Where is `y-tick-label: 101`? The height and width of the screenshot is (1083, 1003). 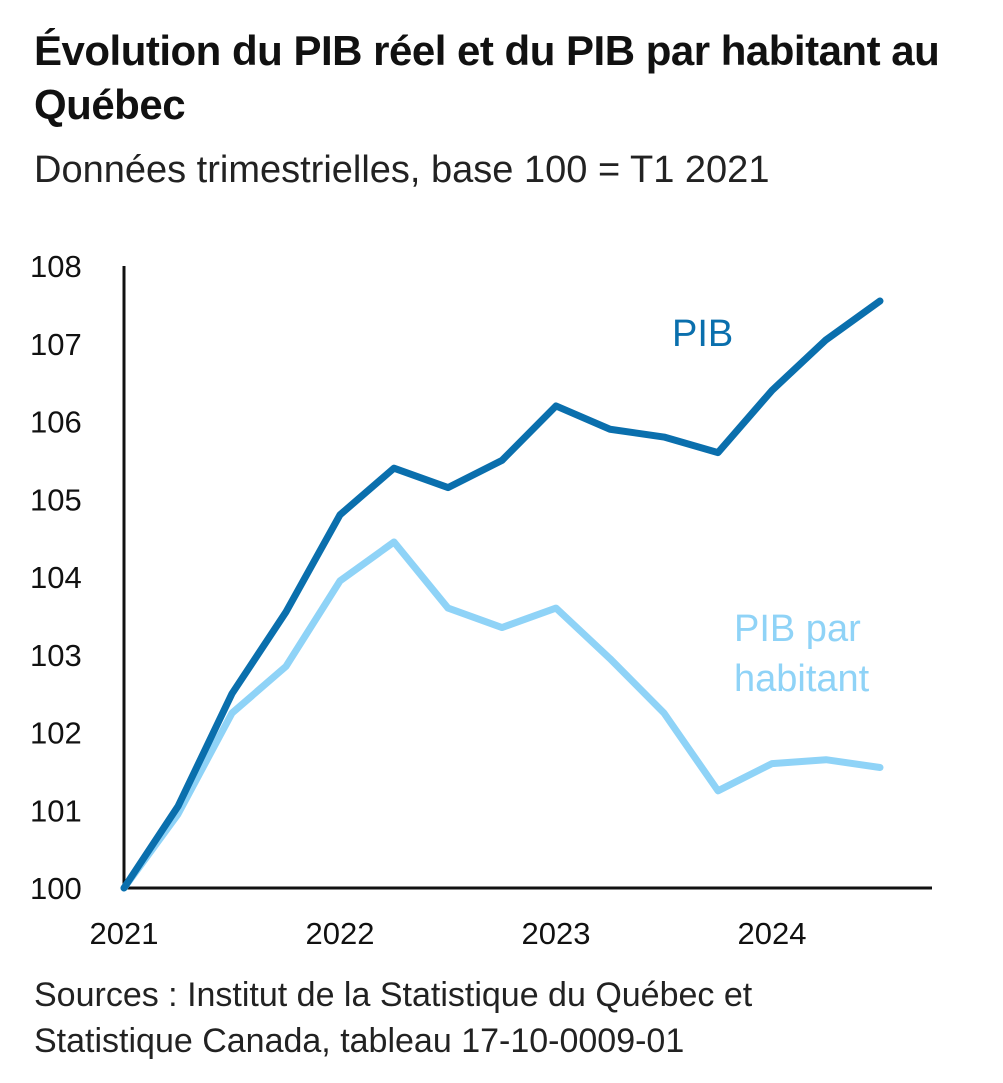
y-tick-label: 101 is located at coordinates (56, 810).